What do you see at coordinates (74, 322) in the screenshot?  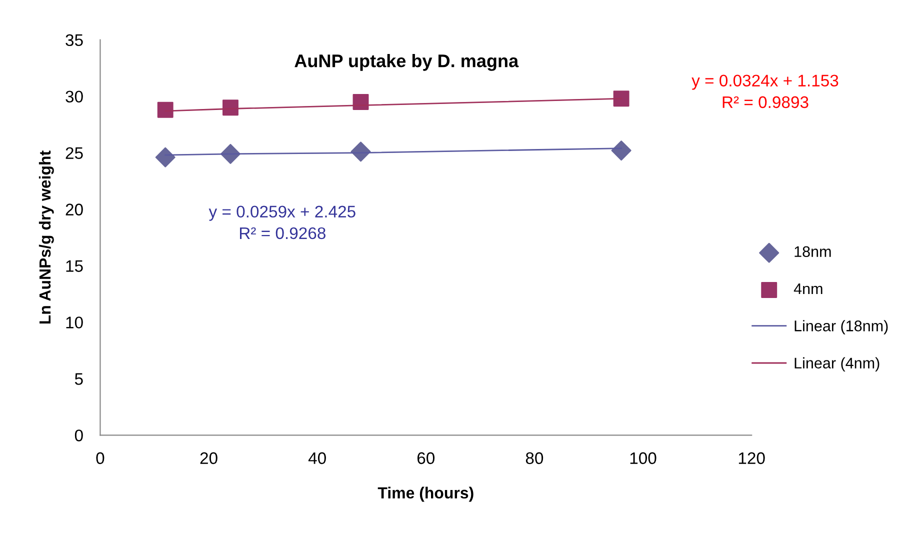 I see `y-tick-label: 10` at bounding box center [74, 322].